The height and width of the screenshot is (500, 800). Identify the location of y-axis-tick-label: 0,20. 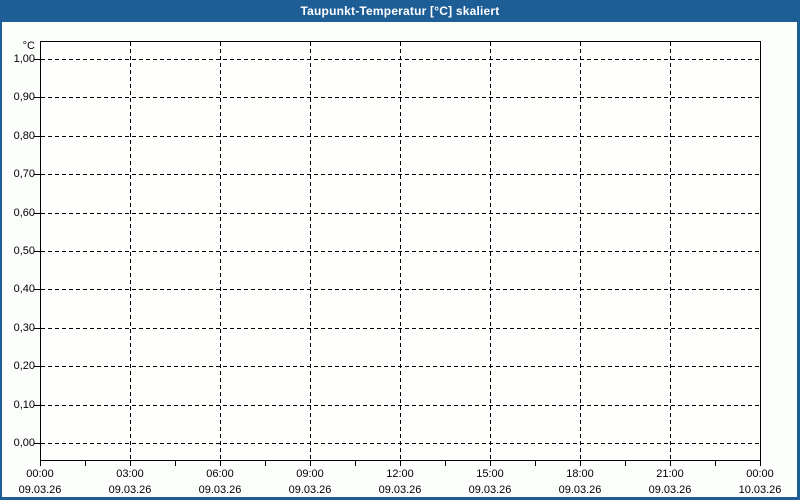
(24, 366).